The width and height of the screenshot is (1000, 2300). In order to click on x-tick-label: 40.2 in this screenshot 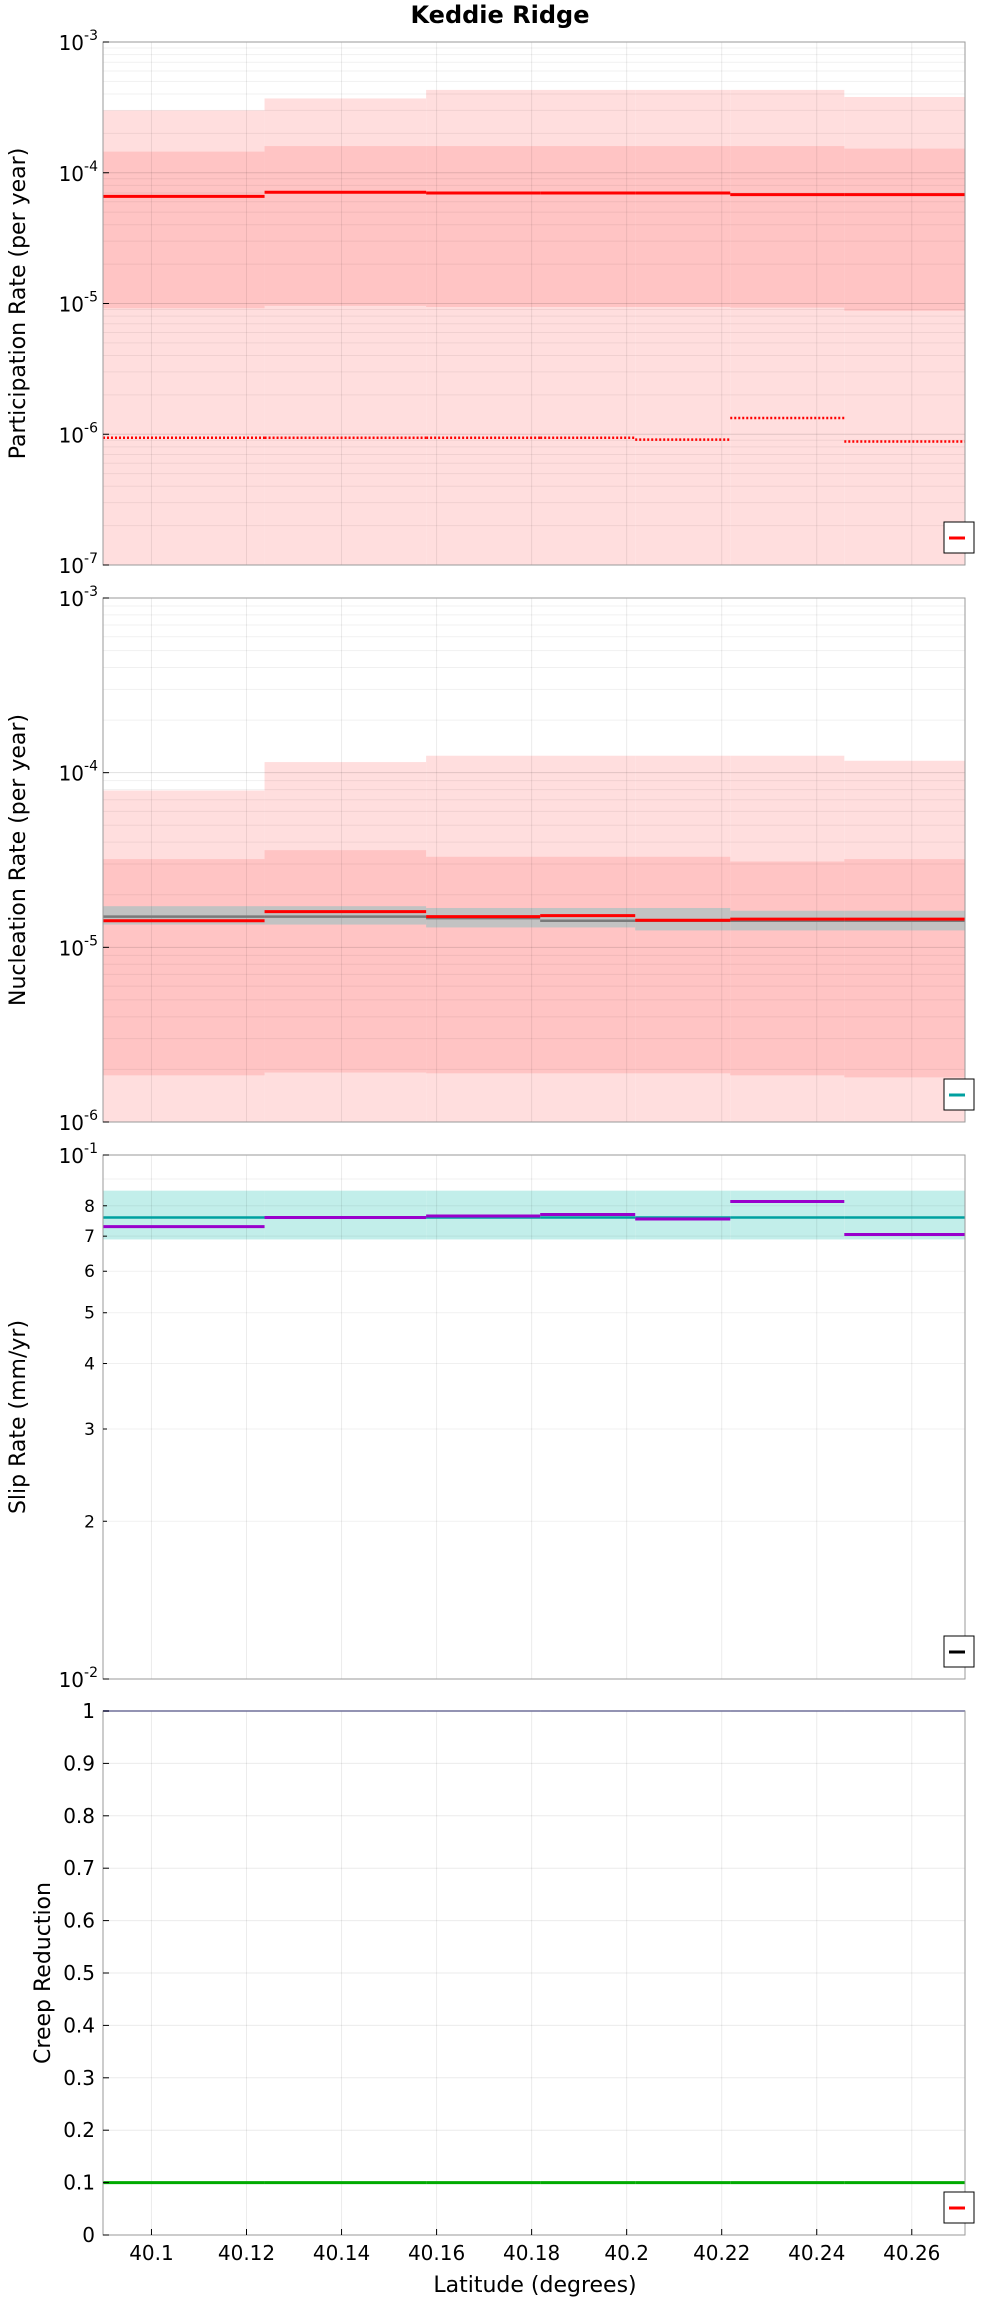, I will do `click(626, 2253)`.